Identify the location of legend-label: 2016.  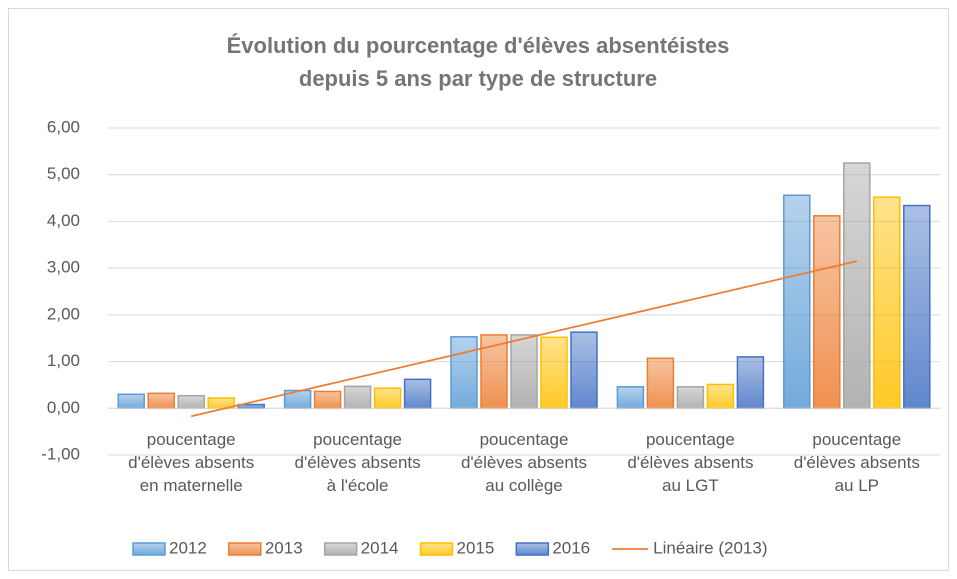
(571, 547).